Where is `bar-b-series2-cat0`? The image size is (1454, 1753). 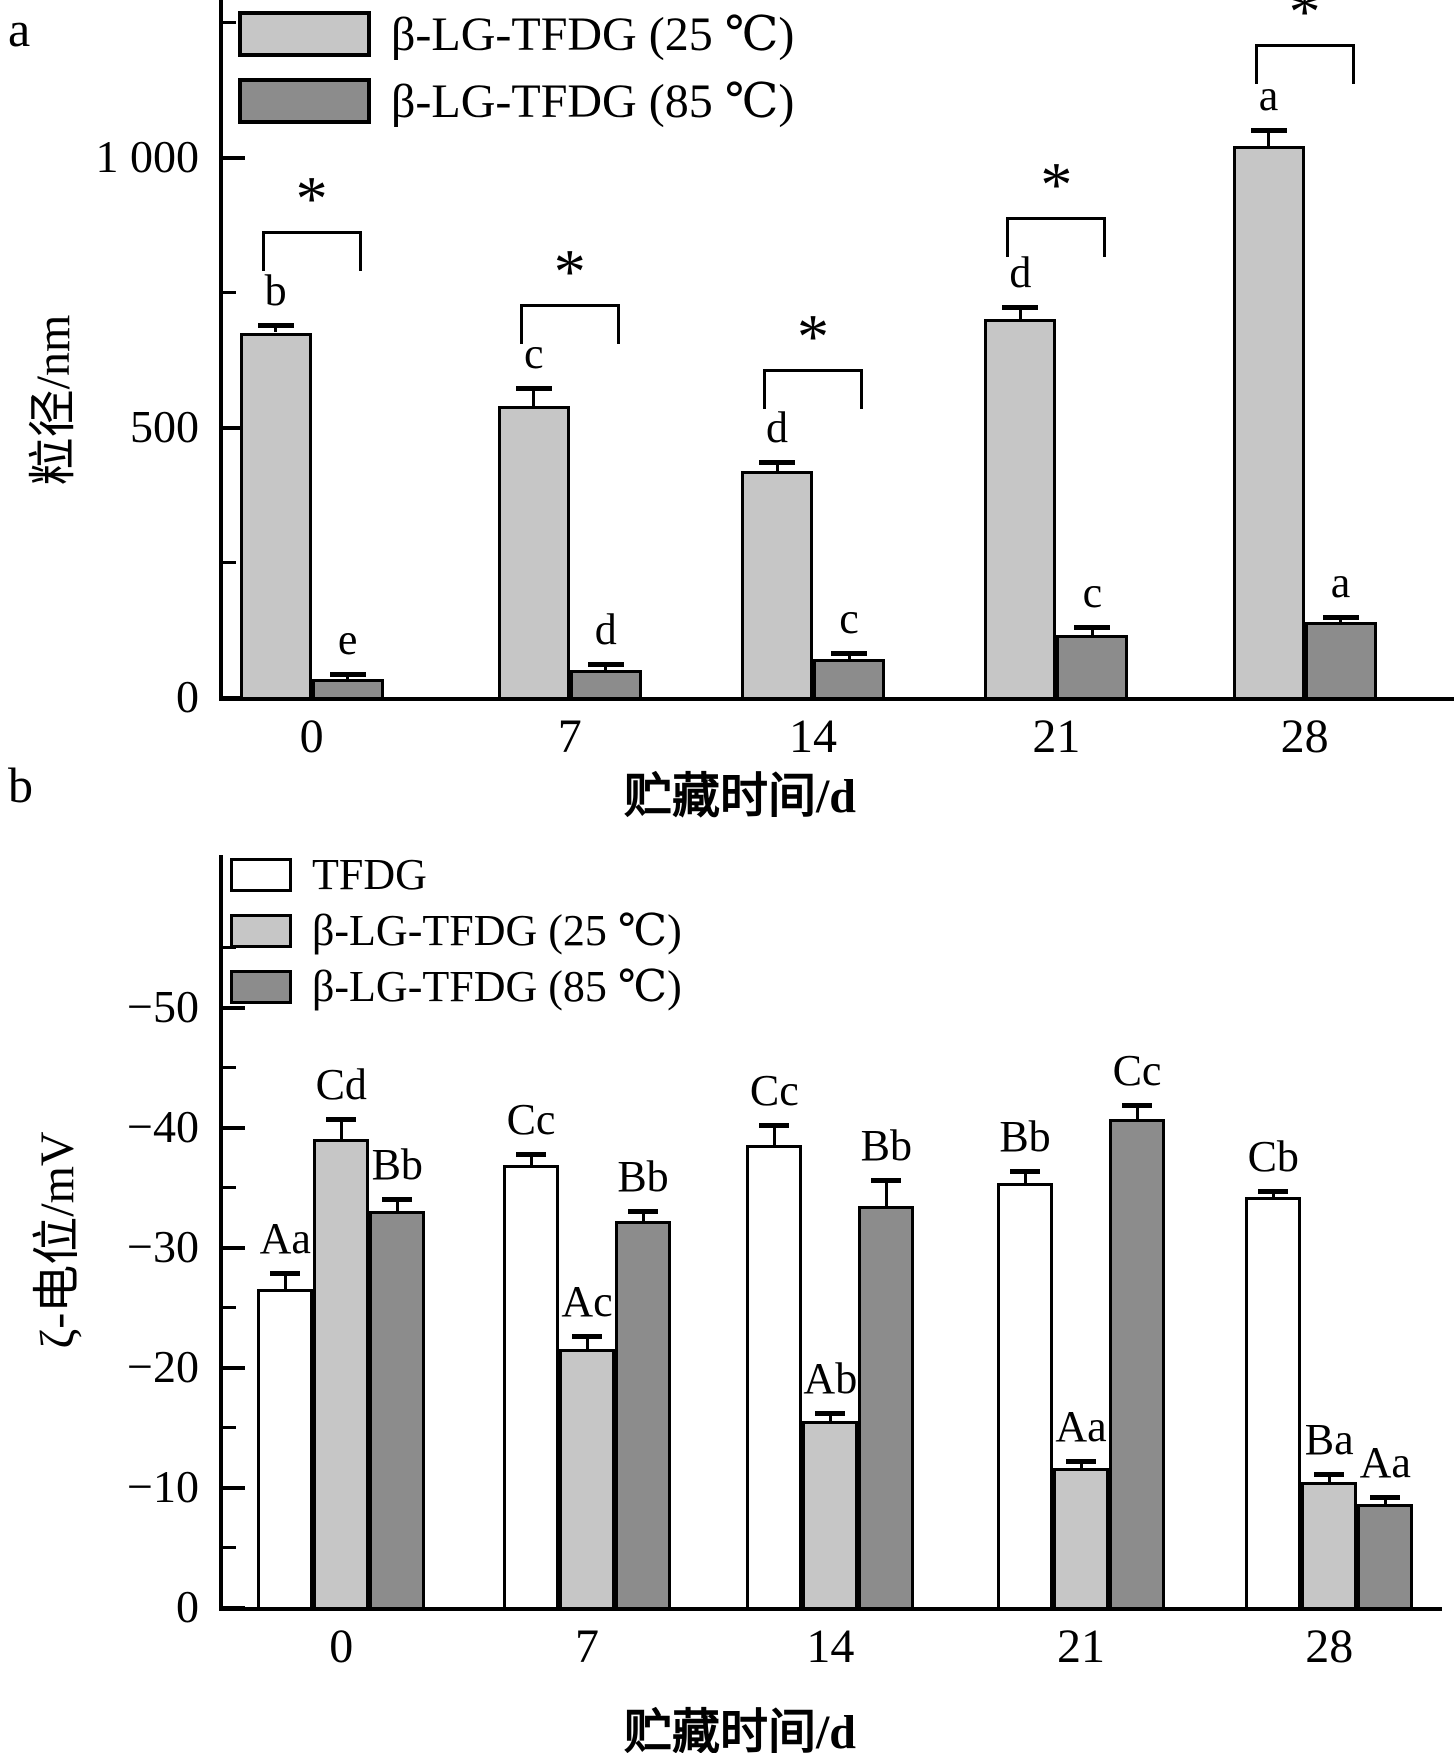 bar-b-series2-cat0 is located at coordinates (397, 1410).